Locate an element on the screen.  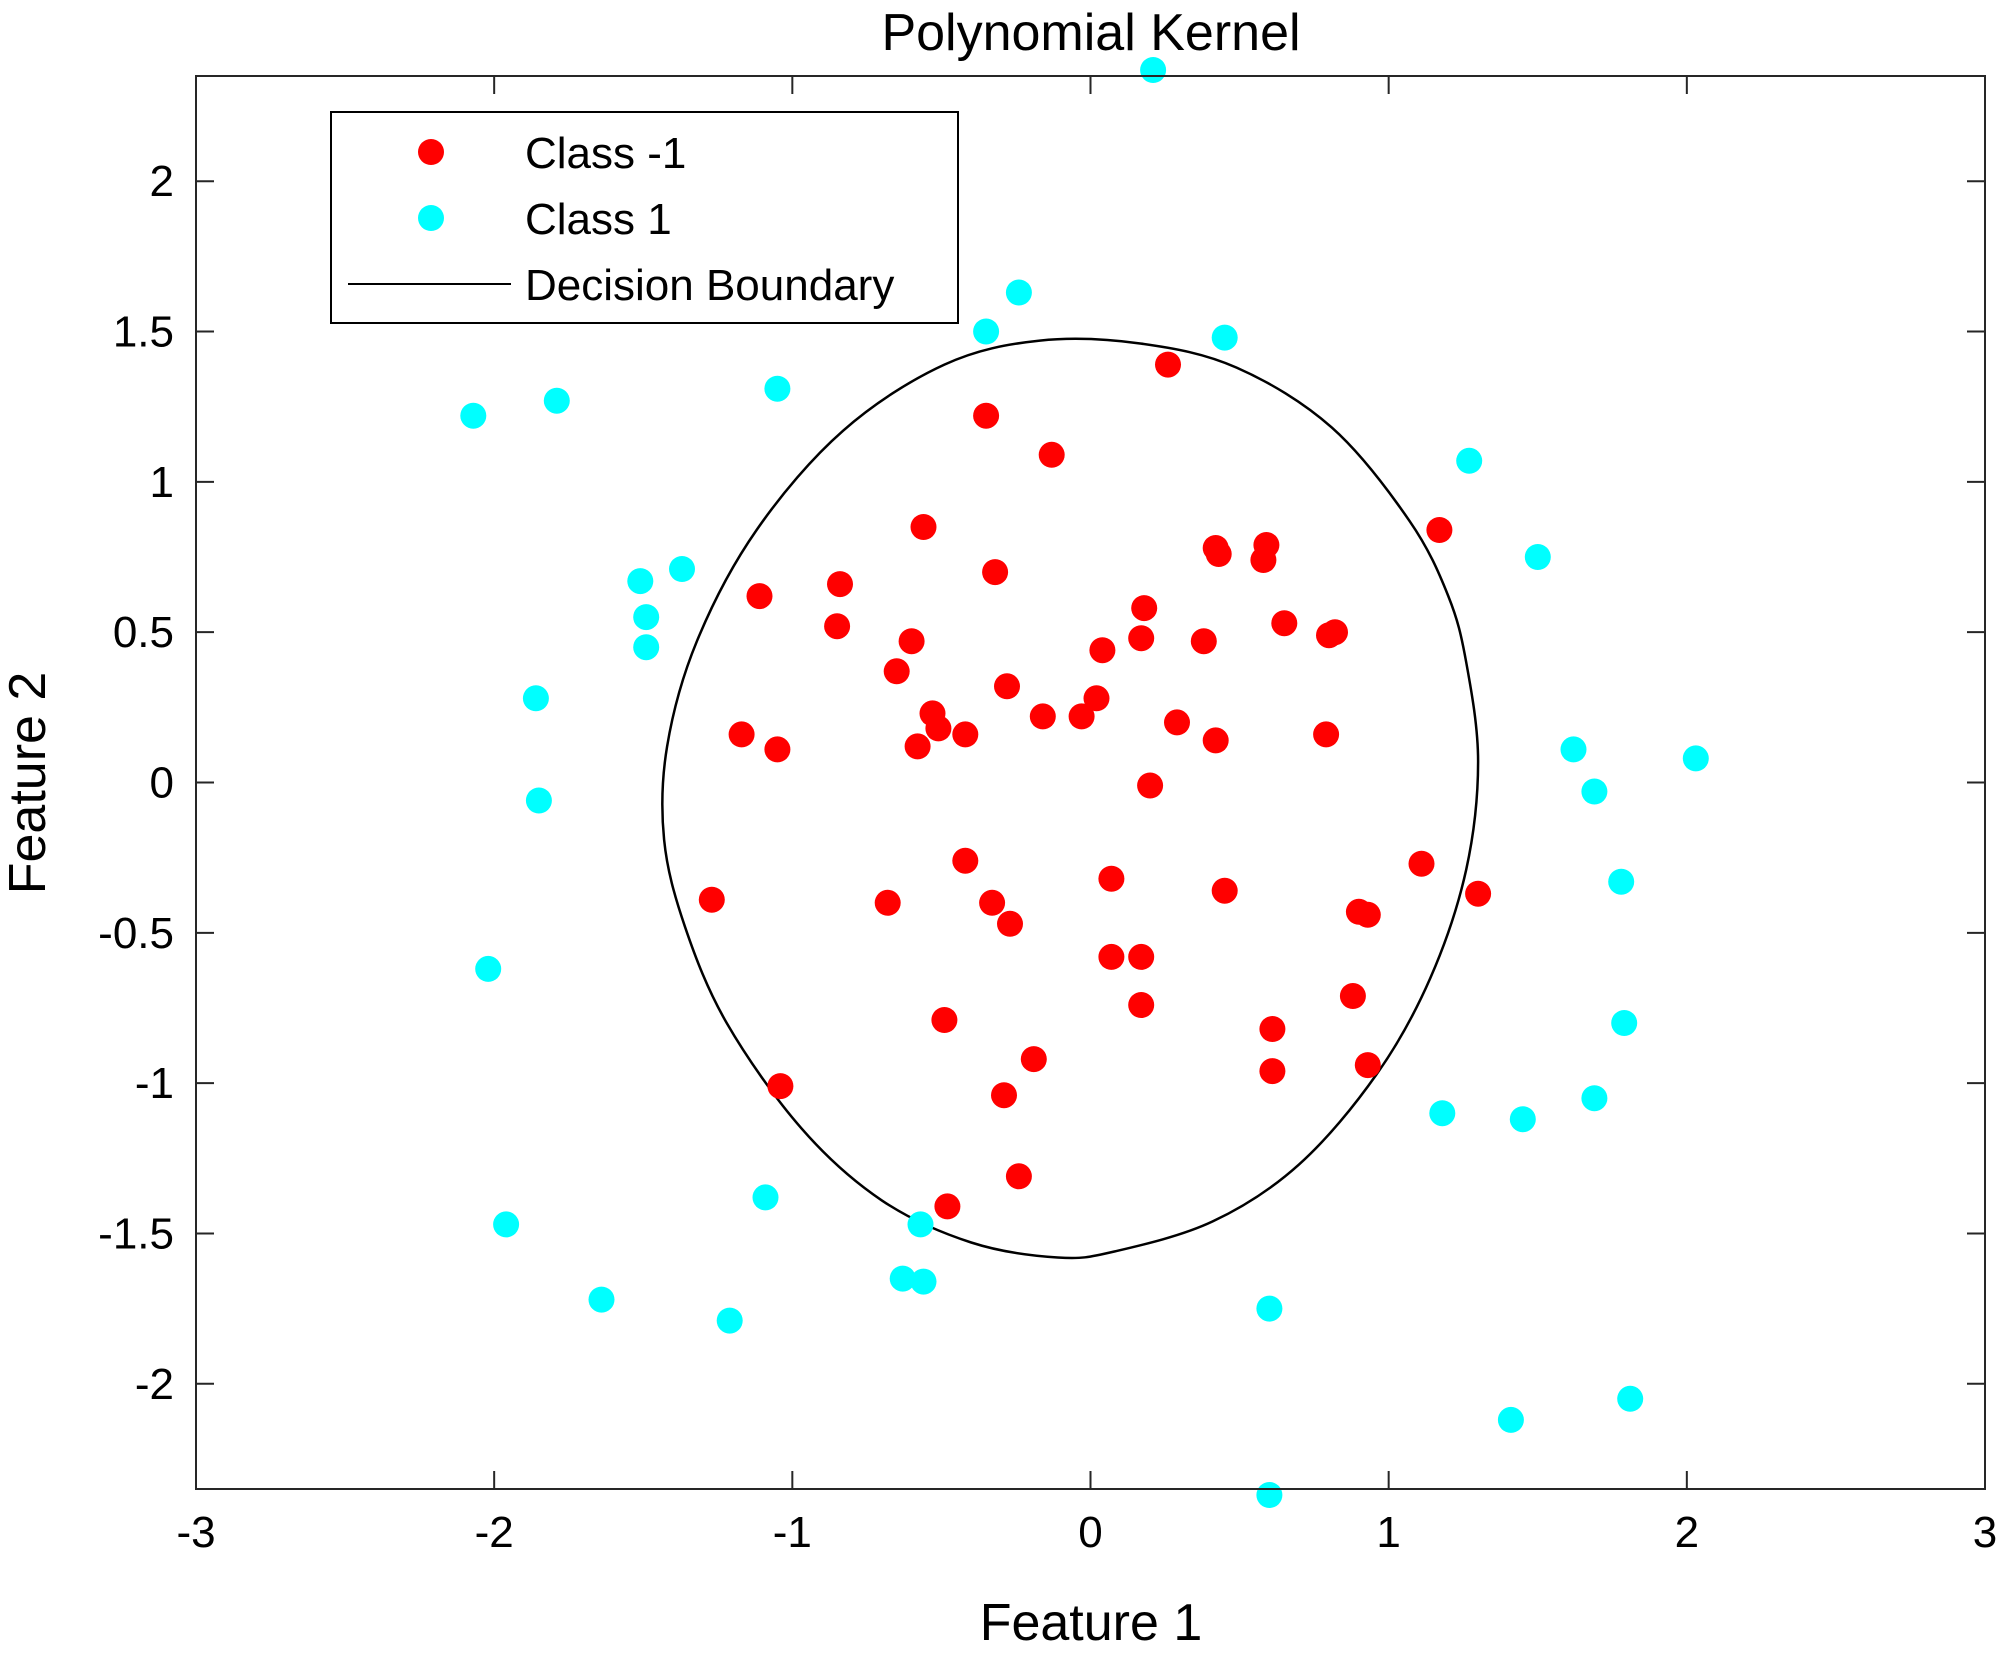
x-tick-label: 2 is located at coordinates (1687, 1532).